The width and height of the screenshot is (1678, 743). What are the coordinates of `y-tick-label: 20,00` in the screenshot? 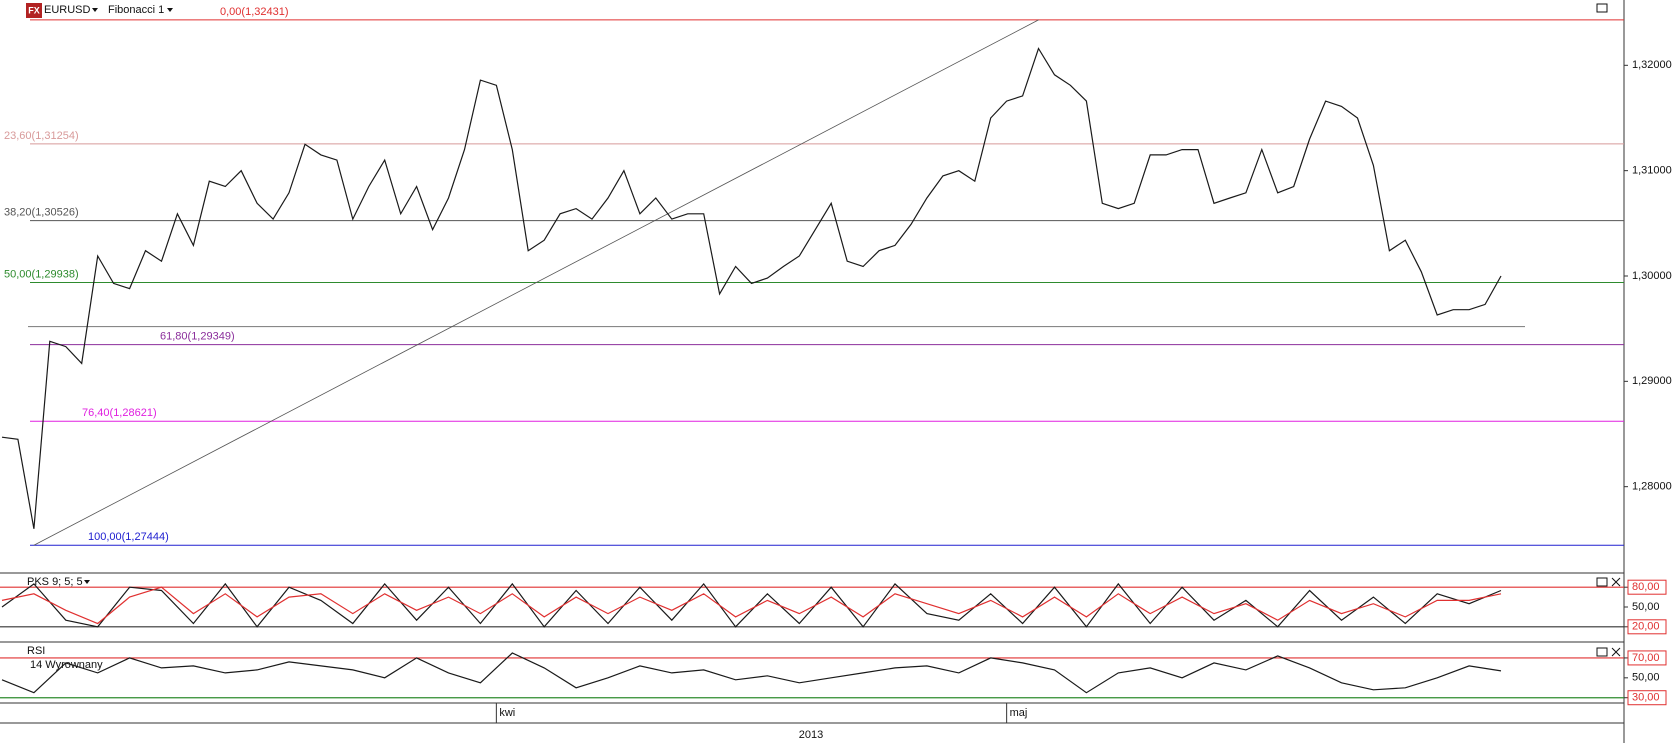 It's located at (1646, 627).